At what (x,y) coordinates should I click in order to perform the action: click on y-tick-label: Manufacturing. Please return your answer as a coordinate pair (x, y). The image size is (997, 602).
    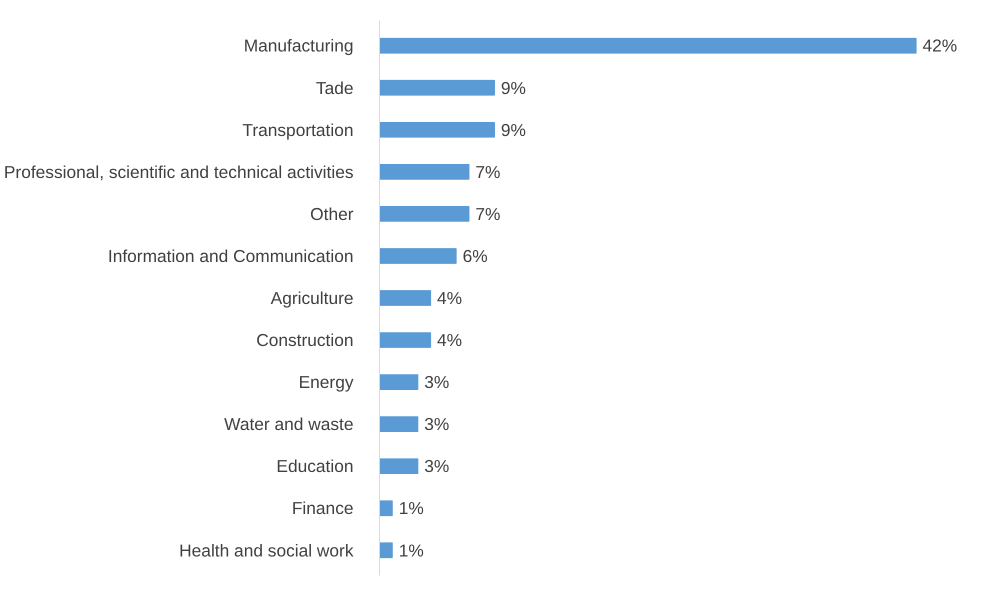
    Looking at the image, I should click on (299, 46).